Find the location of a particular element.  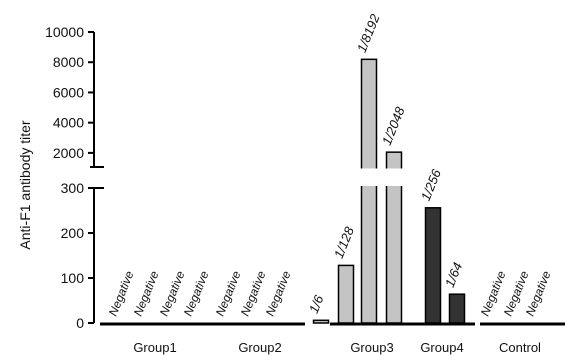

bar-label: 1/64 is located at coordinates (453, 274).